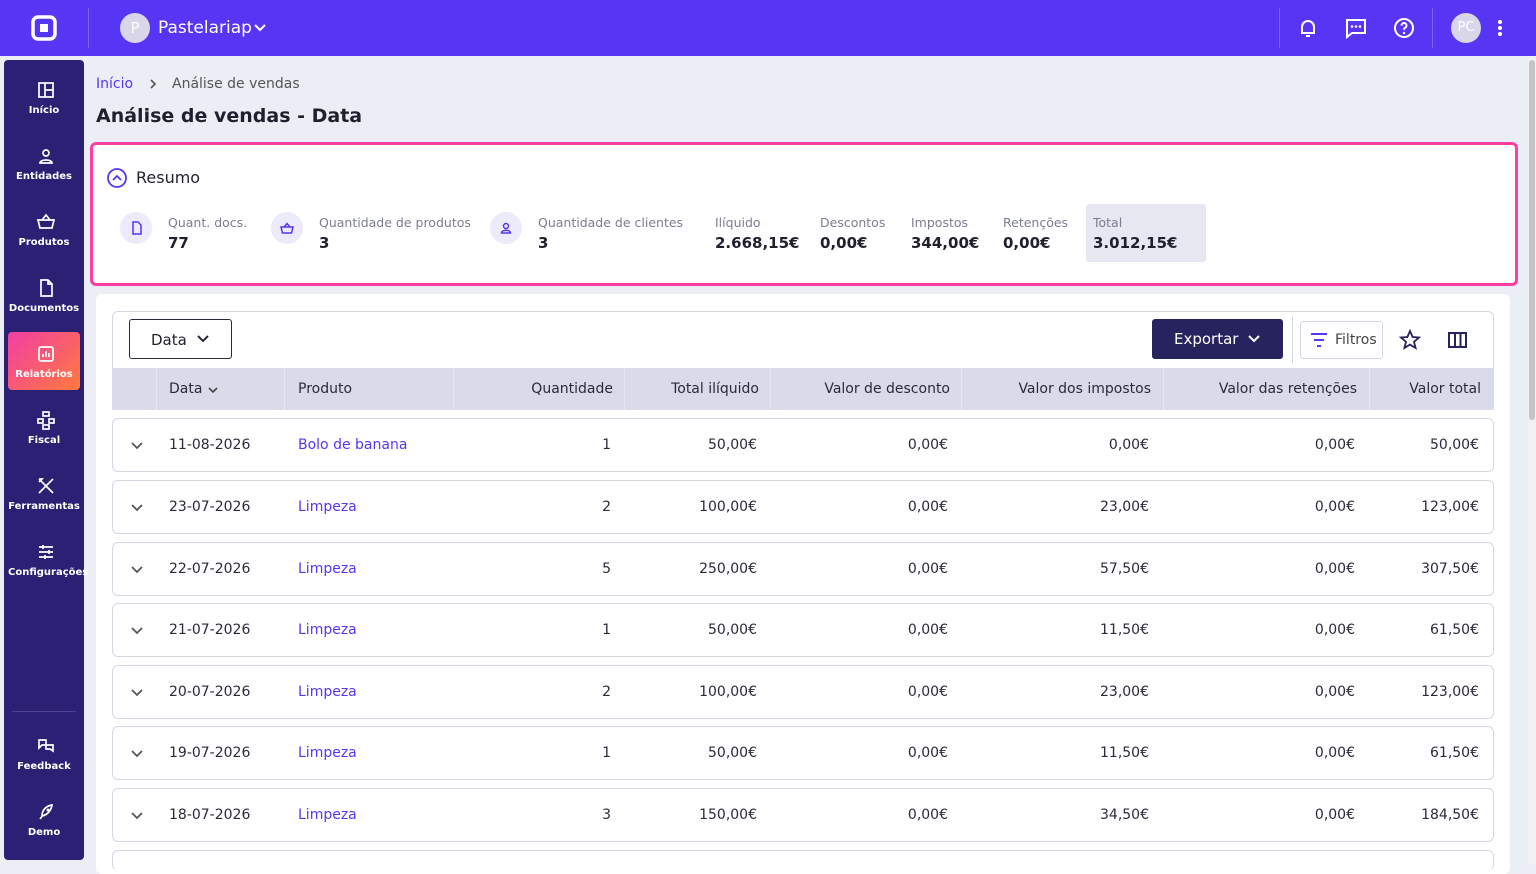 The image size is (1536, 874). What do you see at coordinates (732, 753) in the screenshot?
I see `table-cell: 50,00€` at bounding box center [732, 753].